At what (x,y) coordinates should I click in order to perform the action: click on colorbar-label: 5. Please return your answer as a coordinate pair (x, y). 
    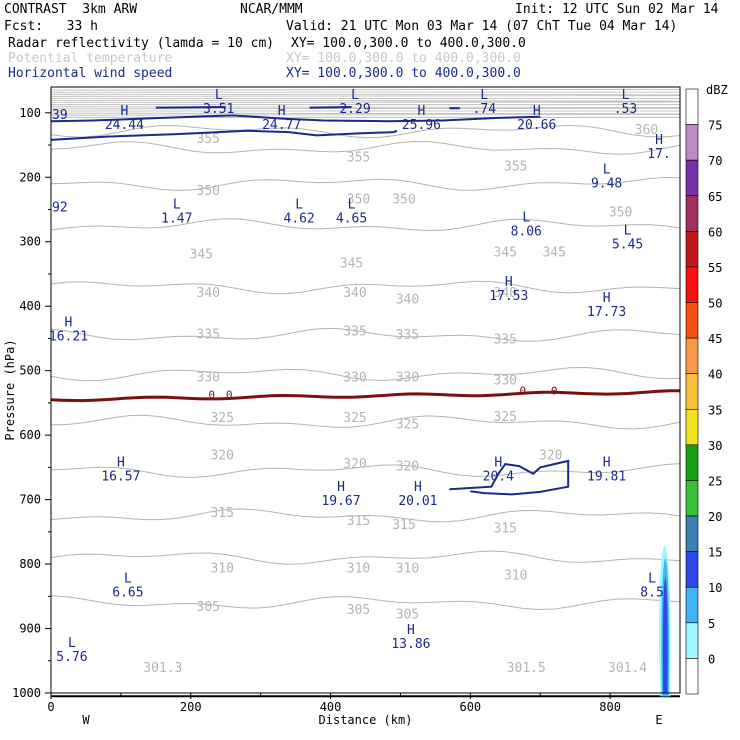
    Looking at the image, I should click on (711, 624).